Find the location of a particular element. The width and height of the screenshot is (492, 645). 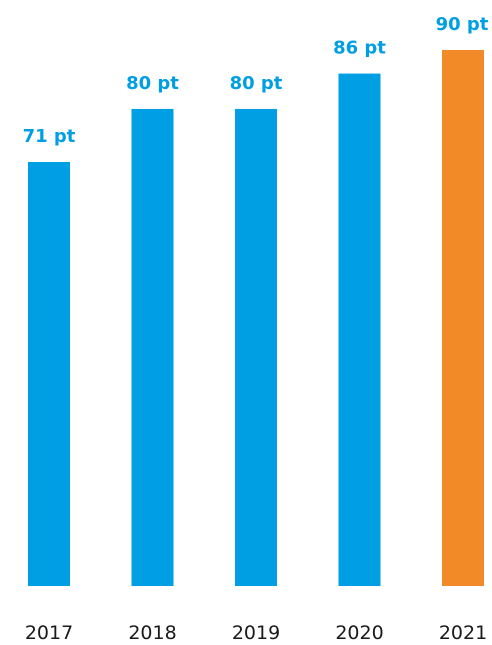

x-tick-label-2020: 2020 is located at coordinates (359, 633).